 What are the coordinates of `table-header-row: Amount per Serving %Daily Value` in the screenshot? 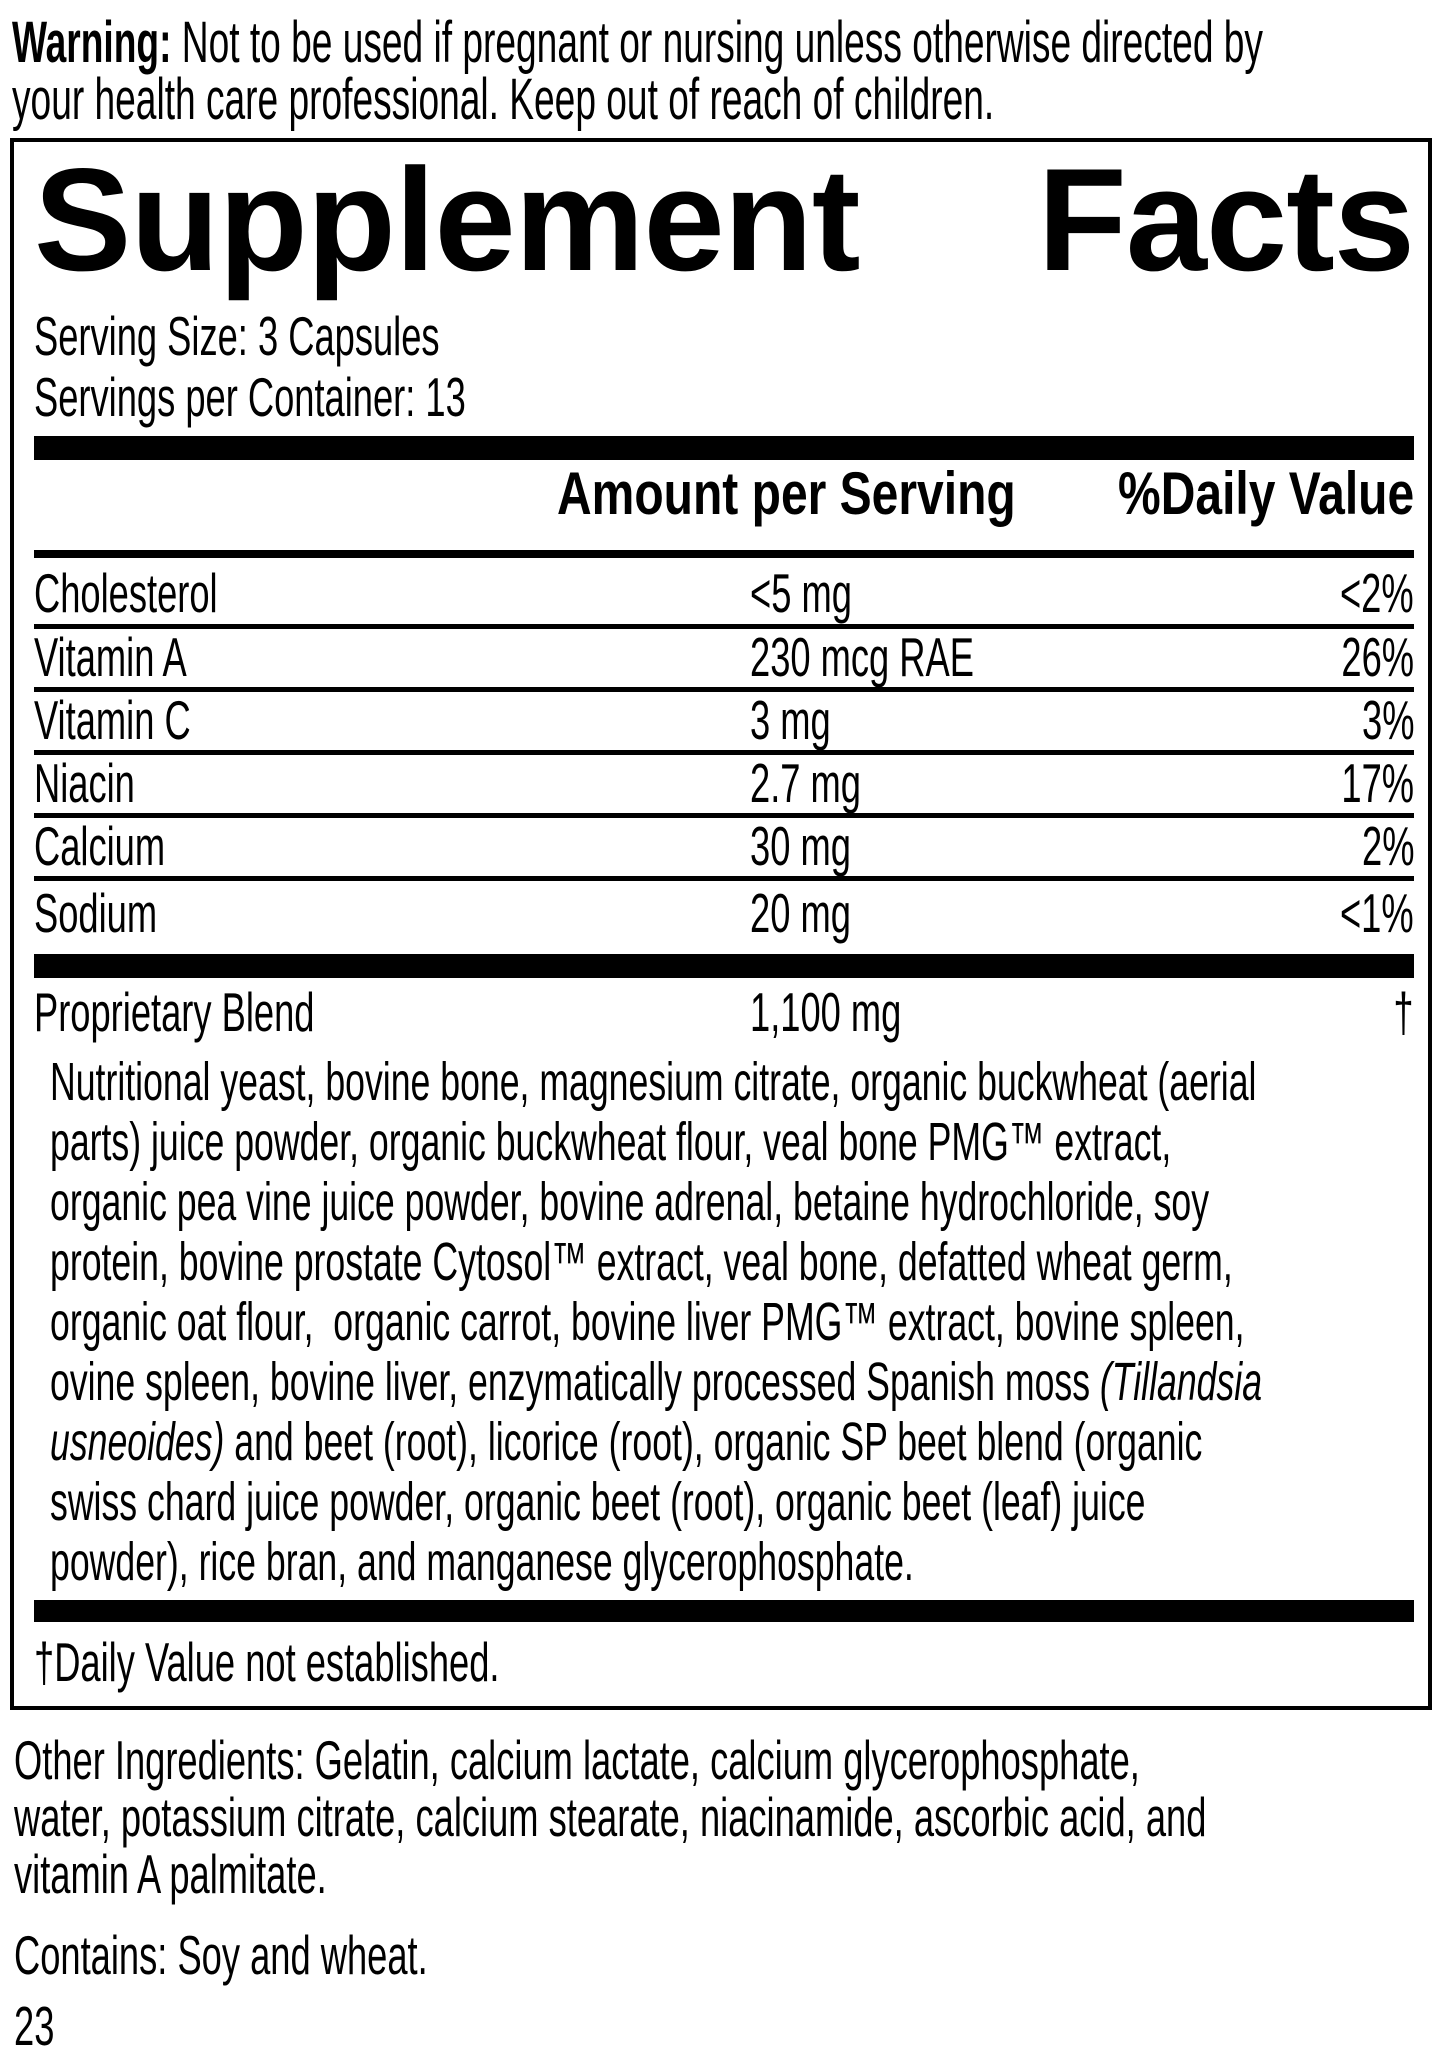 It's located at (724, 505).